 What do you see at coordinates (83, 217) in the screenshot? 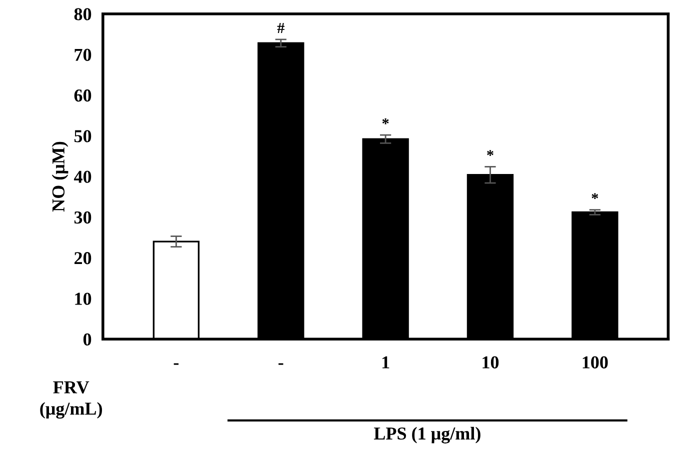
I see `y-tick-label: 30` at bounding box center [83, 217].